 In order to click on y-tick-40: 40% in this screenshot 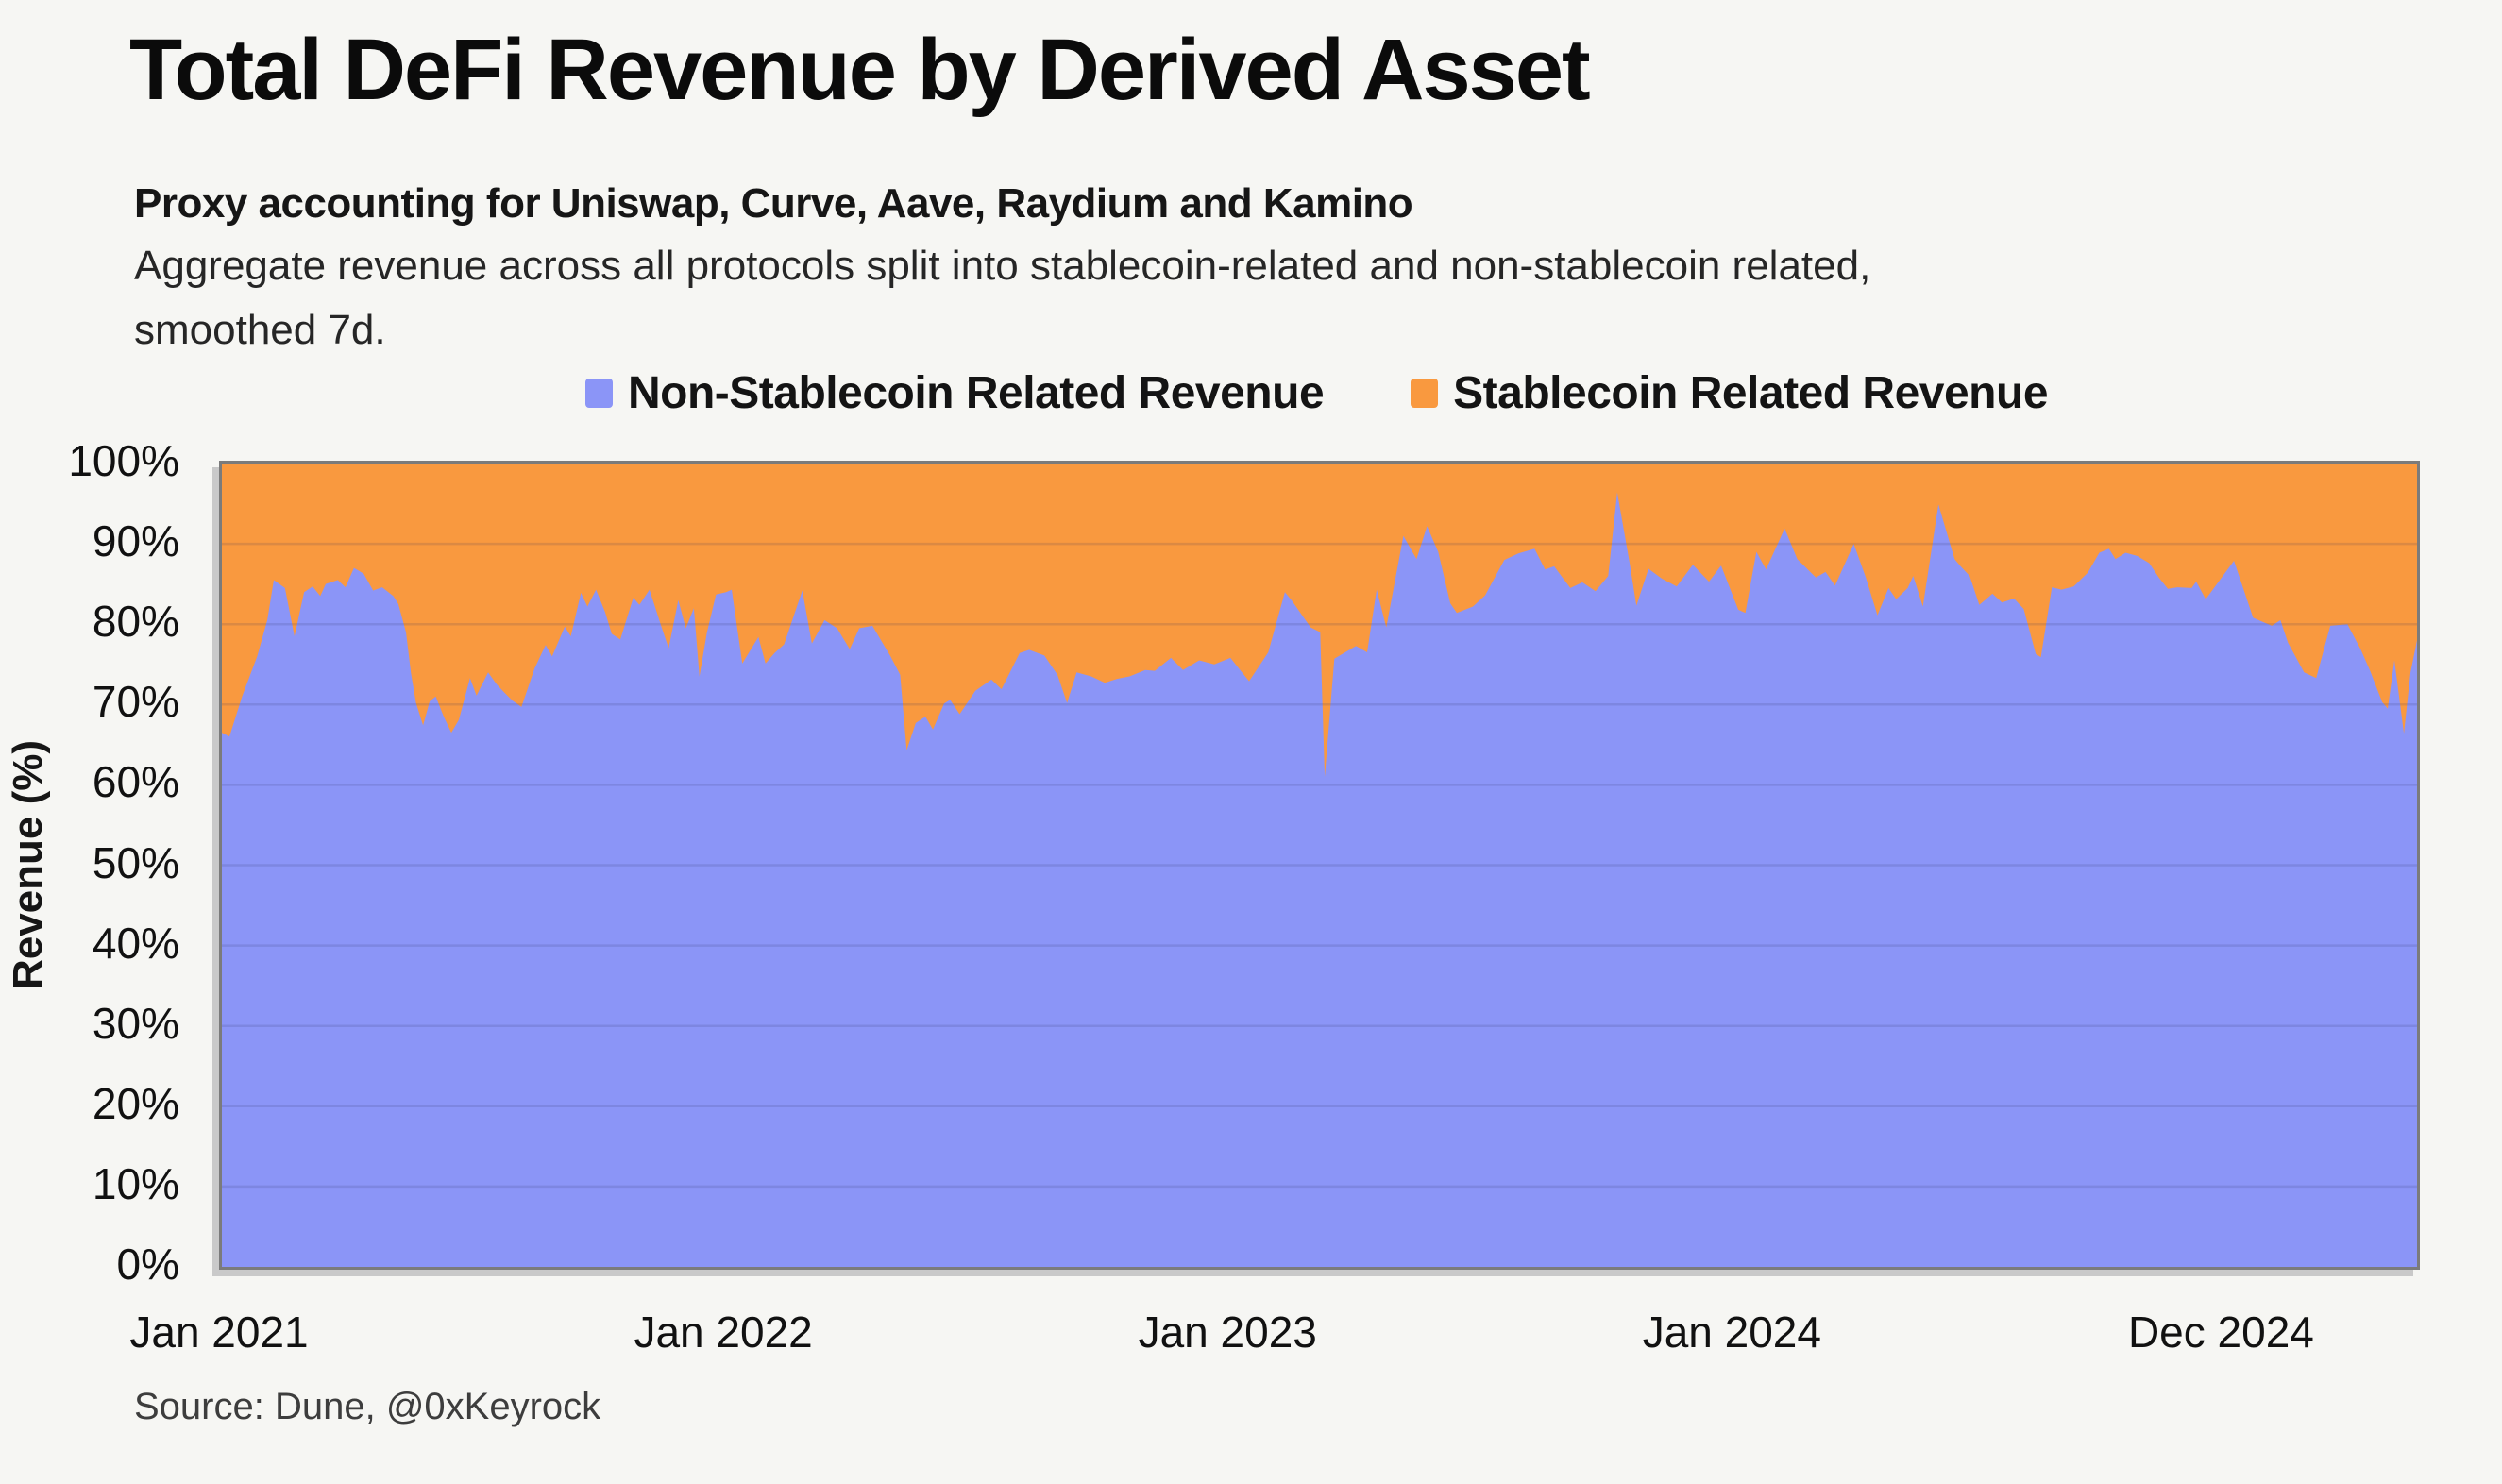, I will do `click(135, 943)`.